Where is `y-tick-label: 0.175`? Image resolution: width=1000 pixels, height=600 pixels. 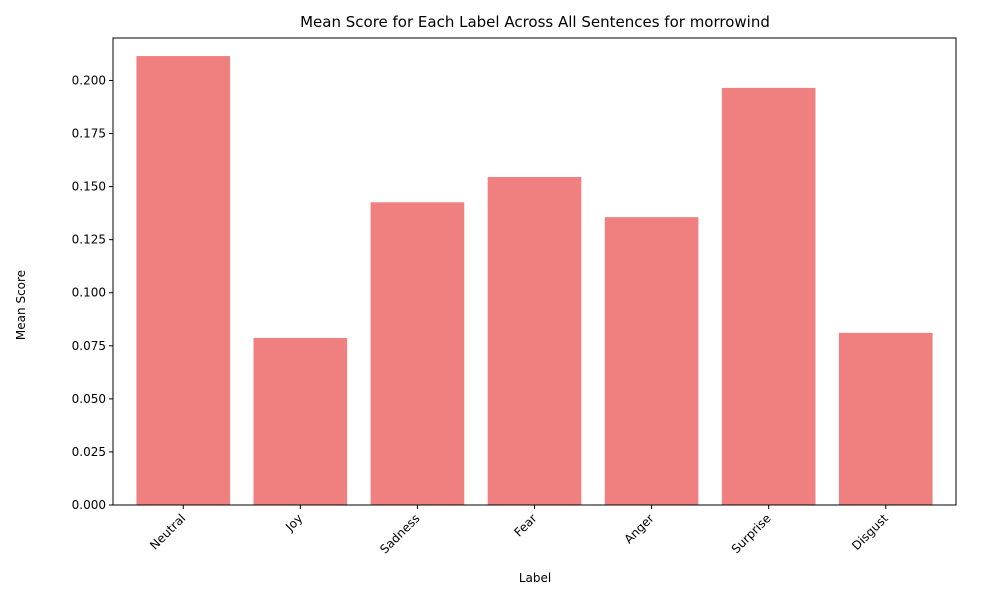
y-tick-label: 0.175 is located at coordinates (89, 134).